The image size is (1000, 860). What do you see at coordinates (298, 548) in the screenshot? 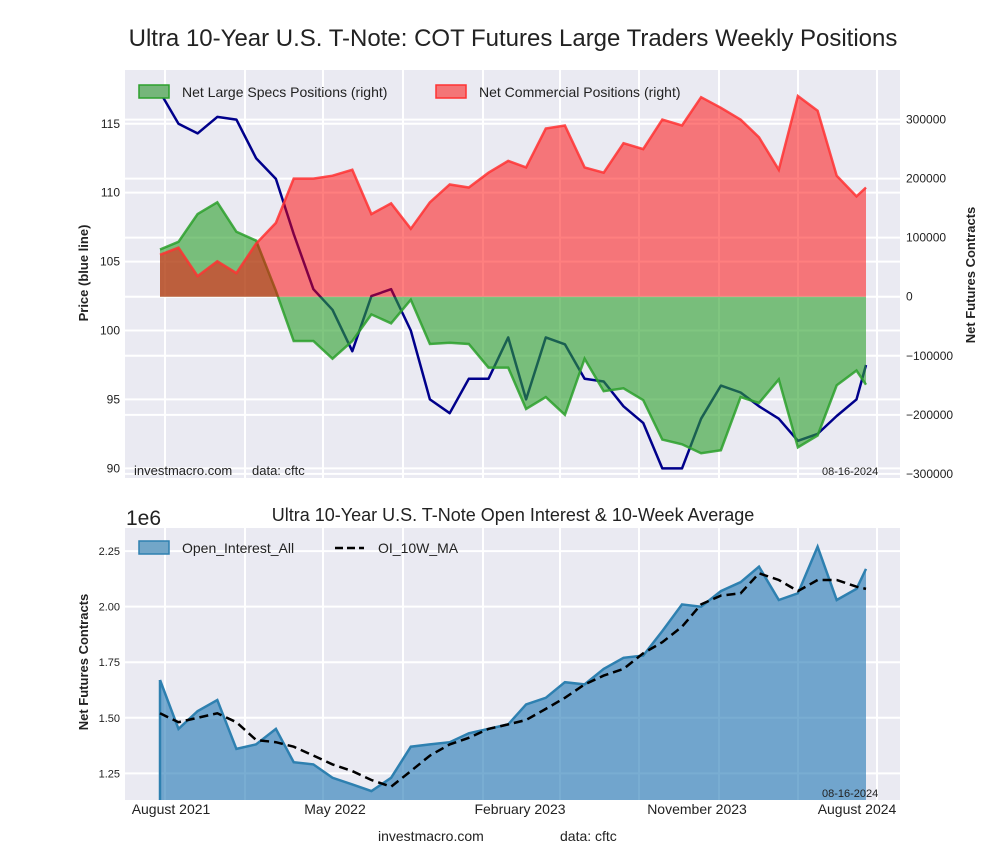
I see `bottom-legend: Open_Interest_All OI_10W_MA` at bounding box center [298, 548].